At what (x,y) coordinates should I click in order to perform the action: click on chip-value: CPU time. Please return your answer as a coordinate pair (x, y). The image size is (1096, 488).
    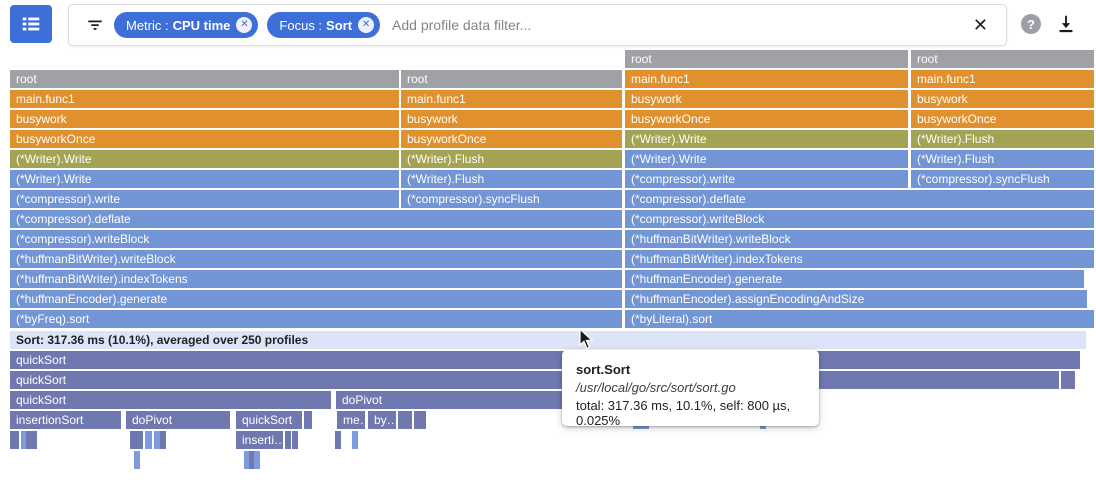
    Looking at the image, I should click on (201, 25).